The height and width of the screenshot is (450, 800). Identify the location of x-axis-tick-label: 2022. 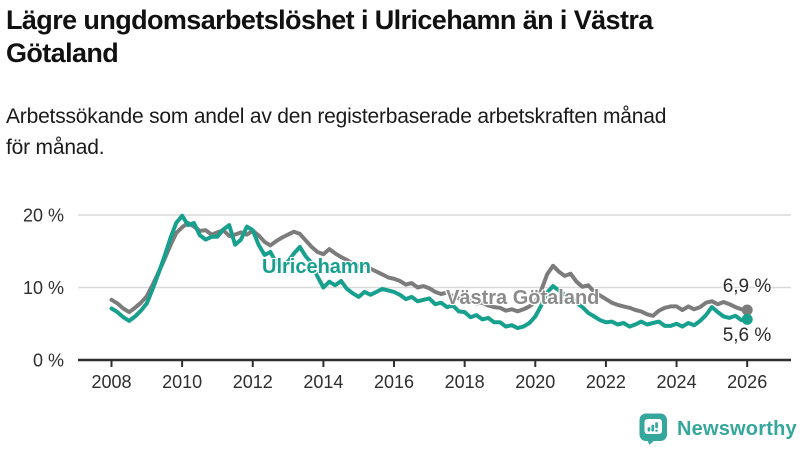
(606, 382).